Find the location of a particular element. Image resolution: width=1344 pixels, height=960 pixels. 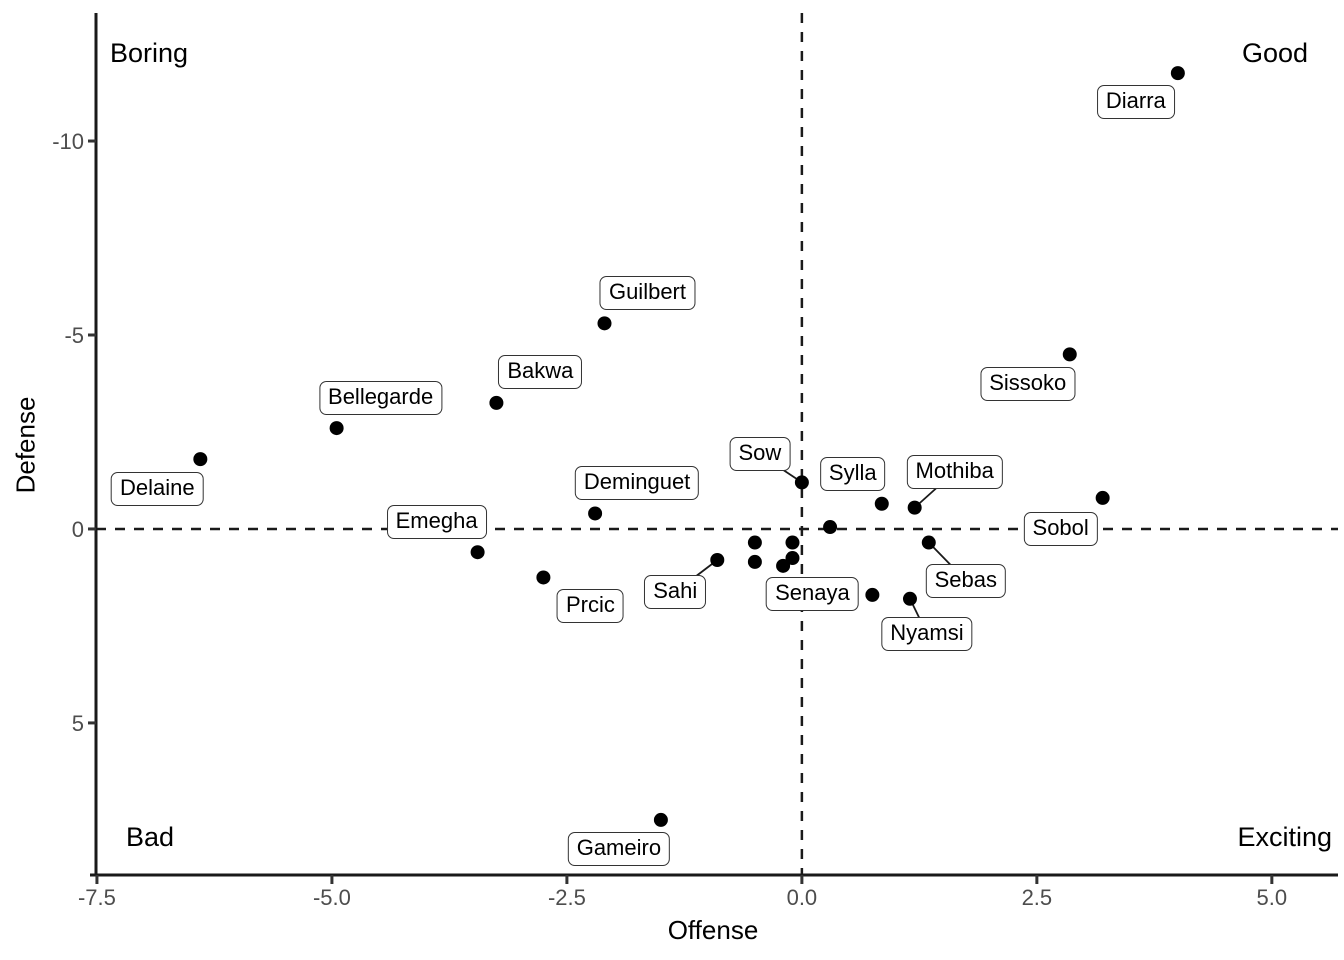

x-tick-label: 2.5 is located at coordinates (1037, 897).